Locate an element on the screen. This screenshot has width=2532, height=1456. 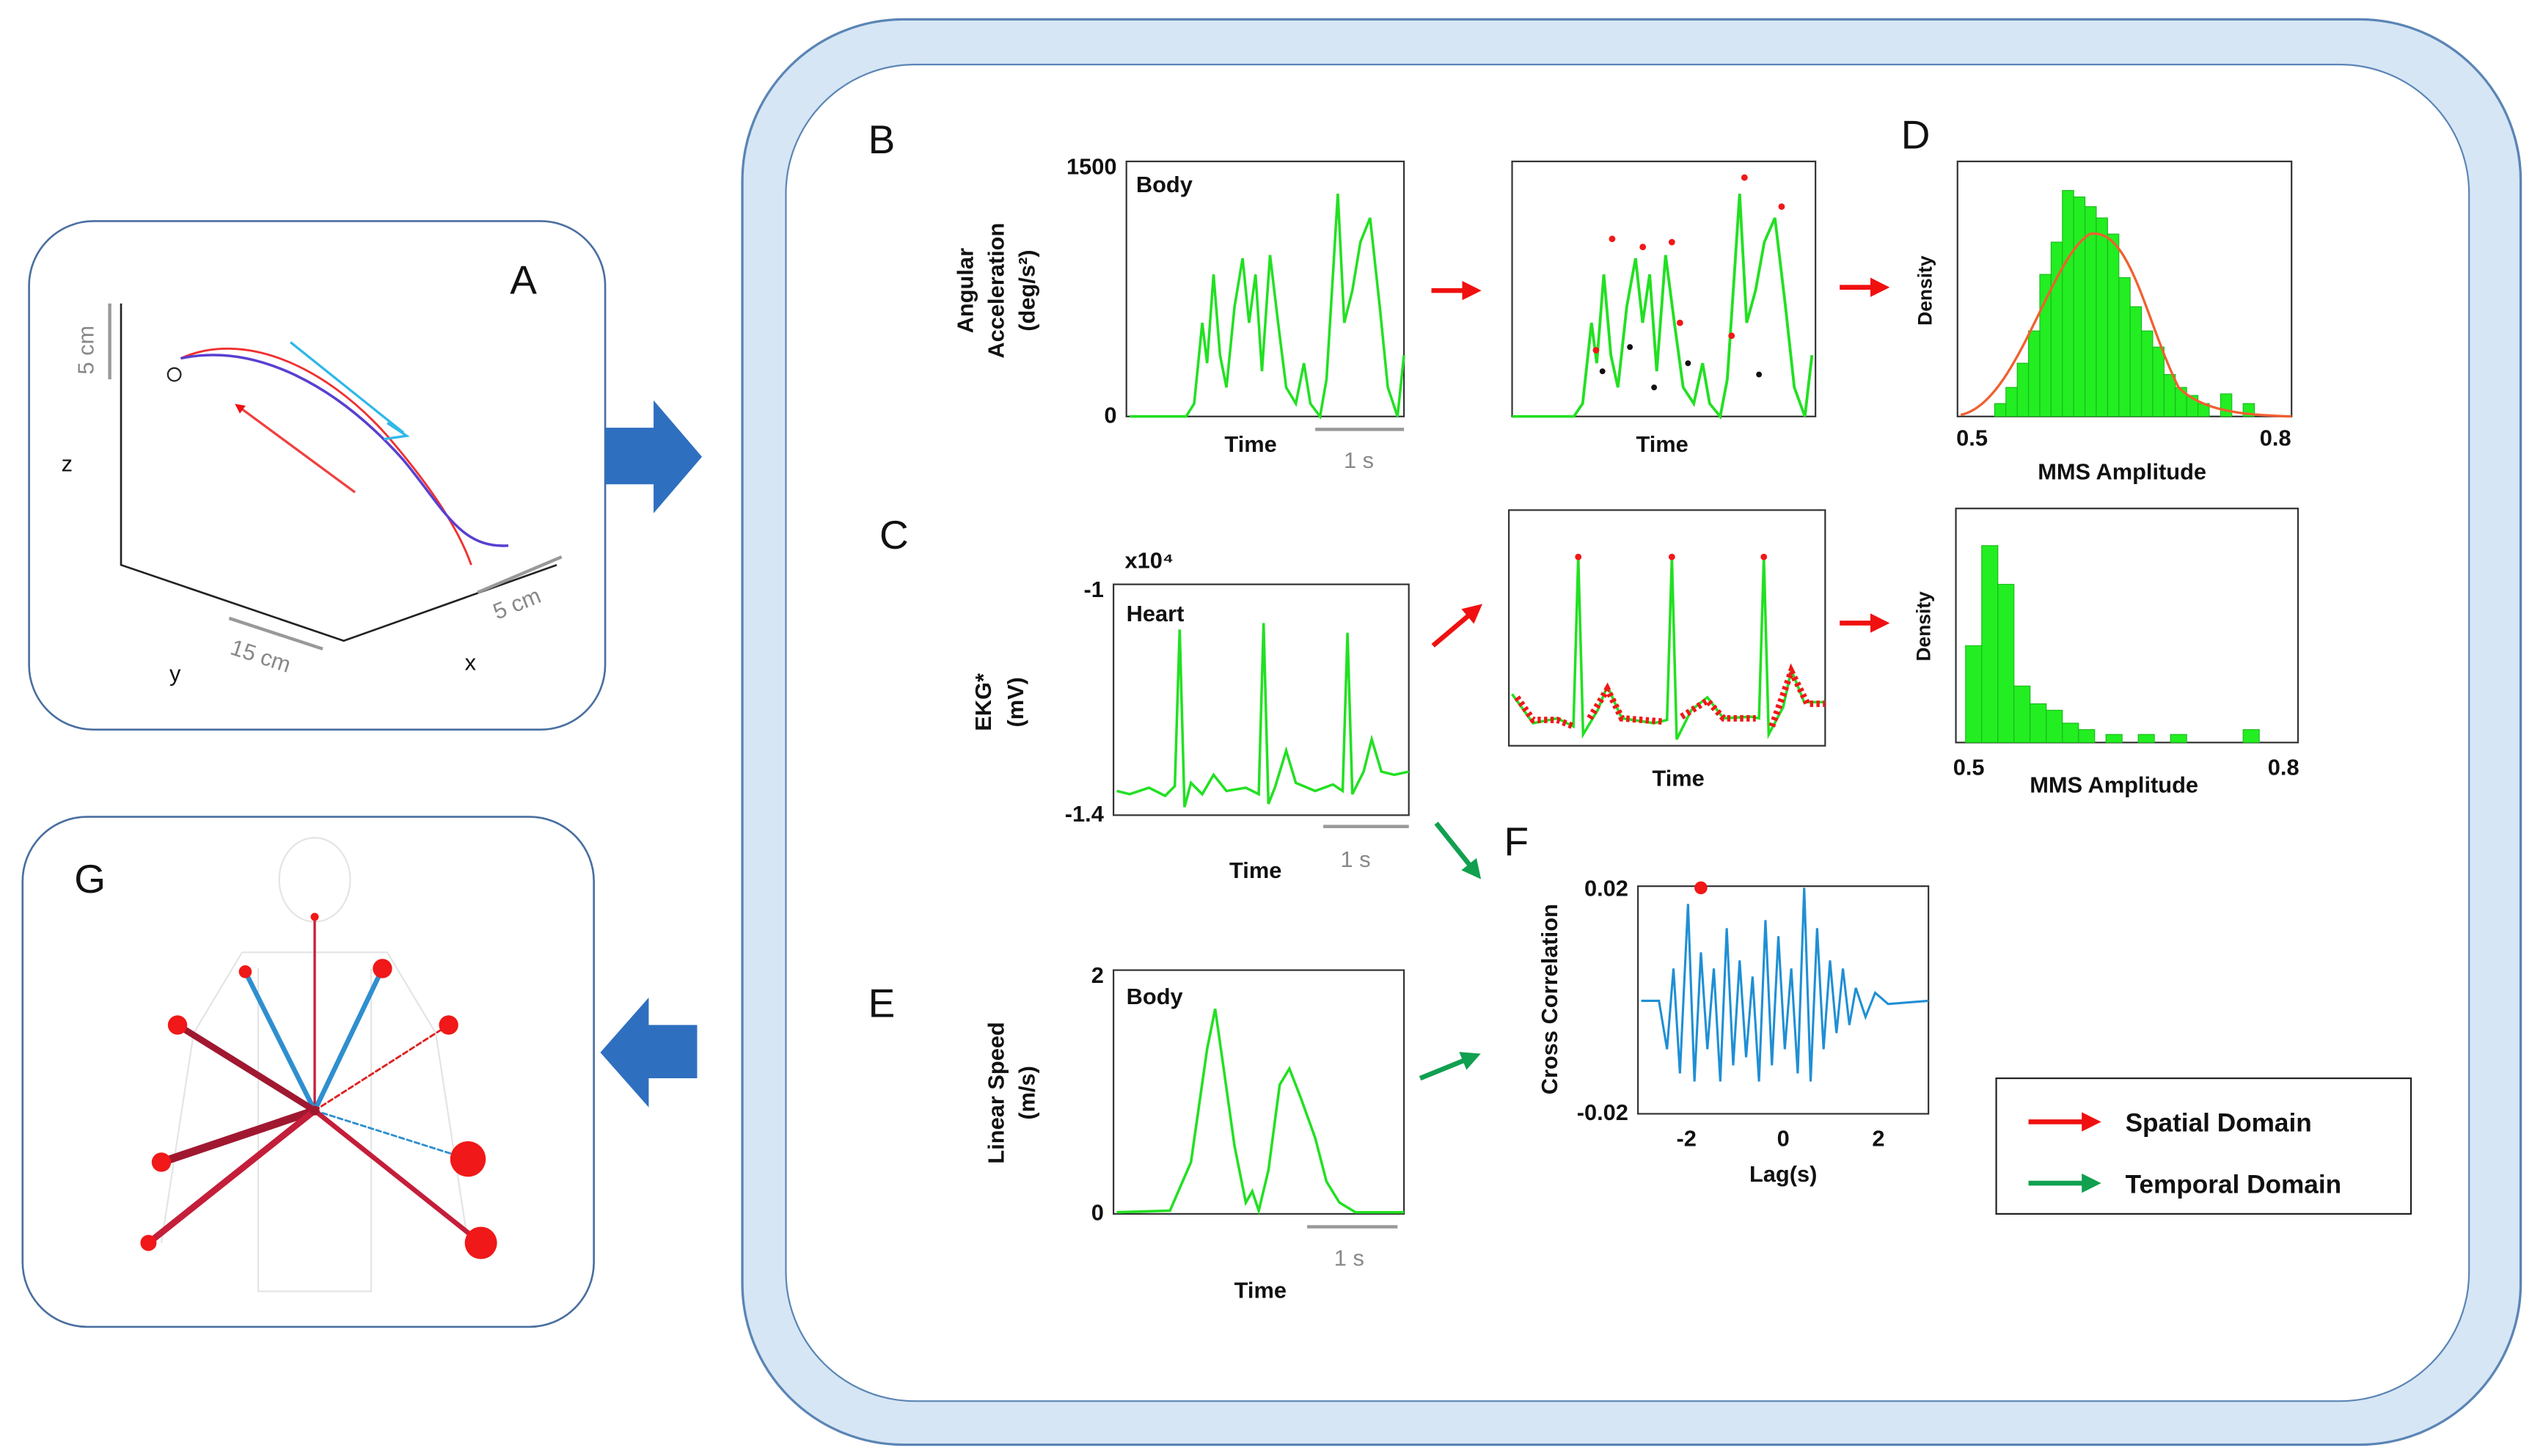
fit-curve is located at coordinates (2126, 325).